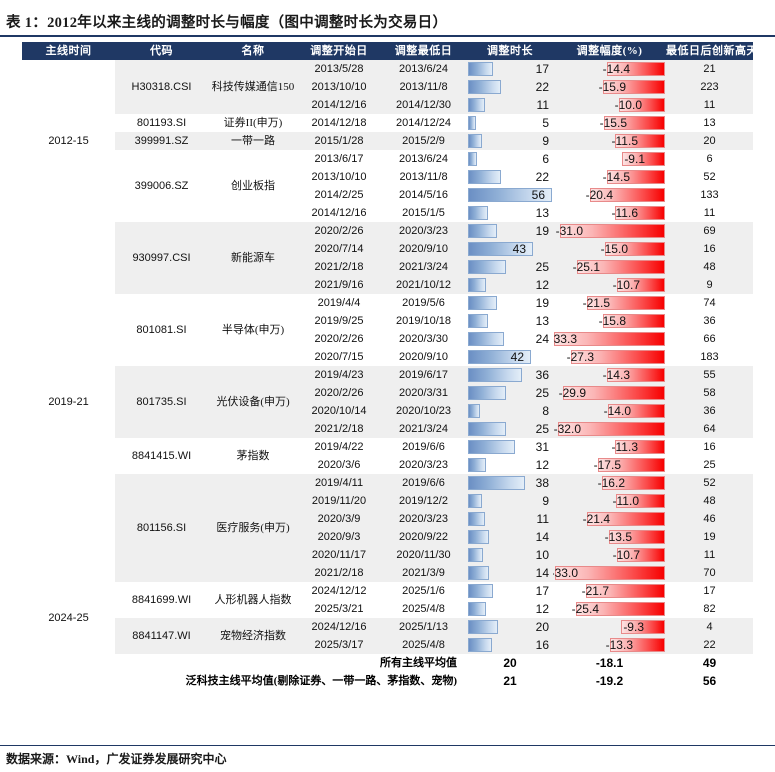 This screenshot has height=772, width=775. I want to click on start-date-cell: 2020/2/26, so click(339, 231).